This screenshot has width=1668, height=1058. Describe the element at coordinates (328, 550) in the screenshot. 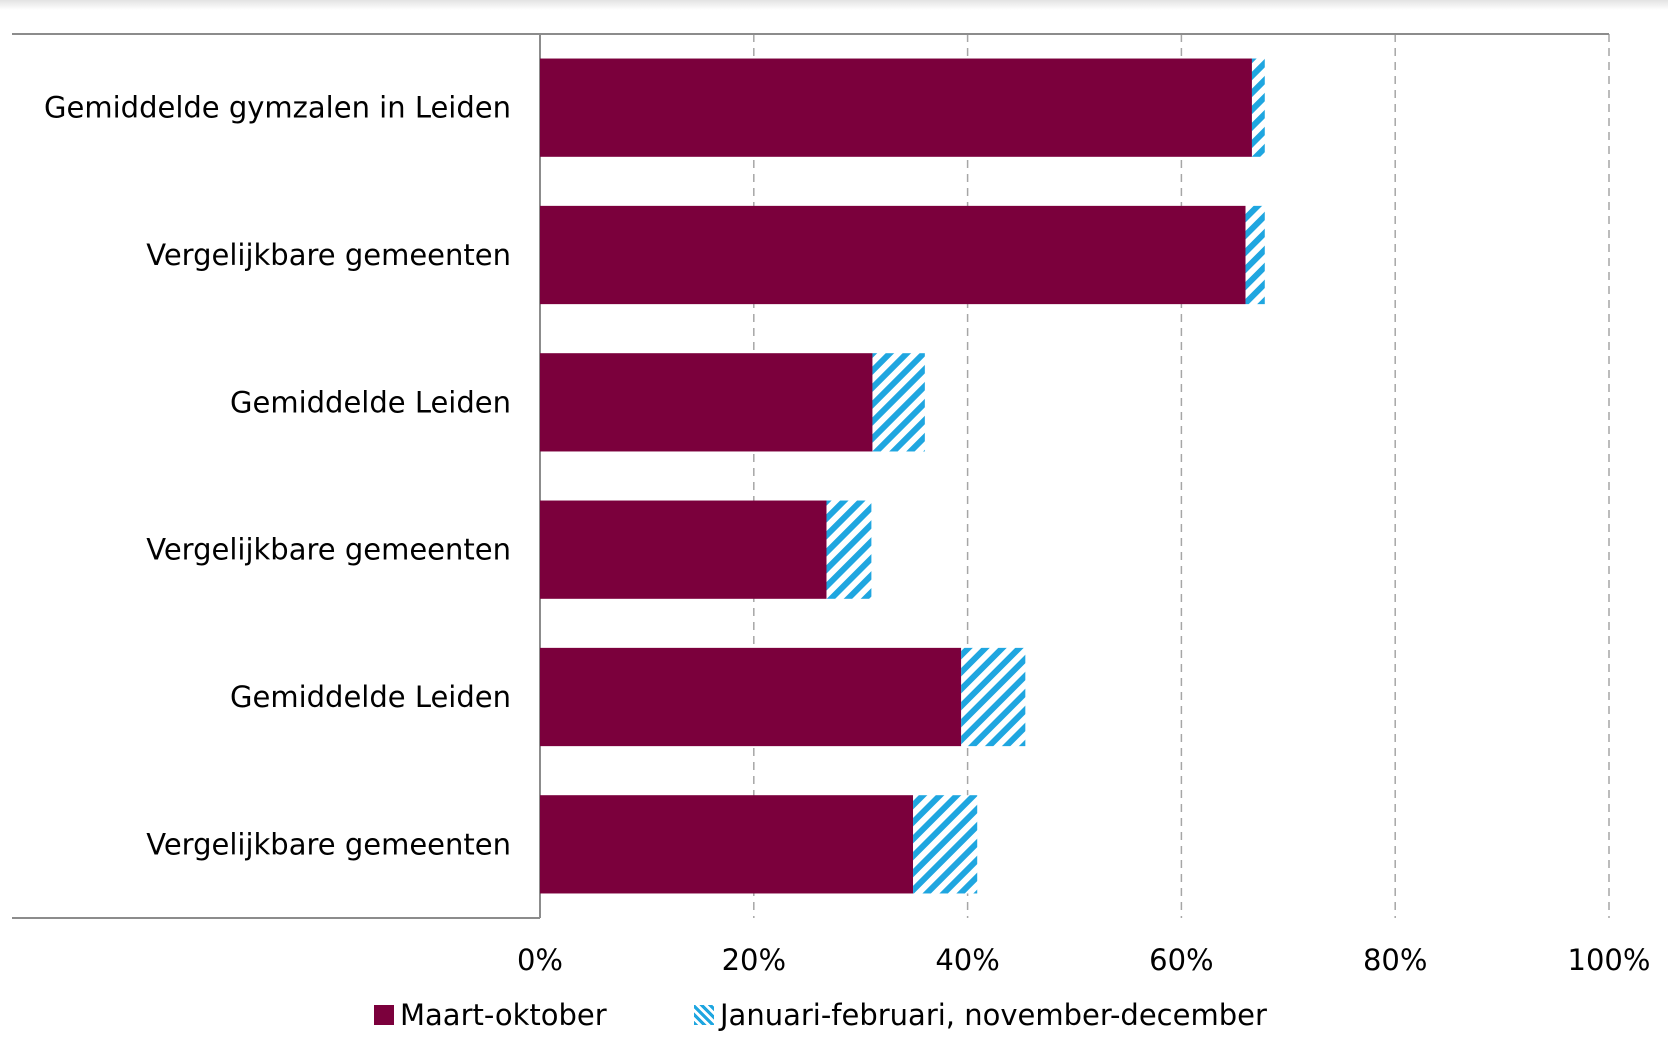

I see `category-label-4: Vergelijkbare gemeenten` at that location.